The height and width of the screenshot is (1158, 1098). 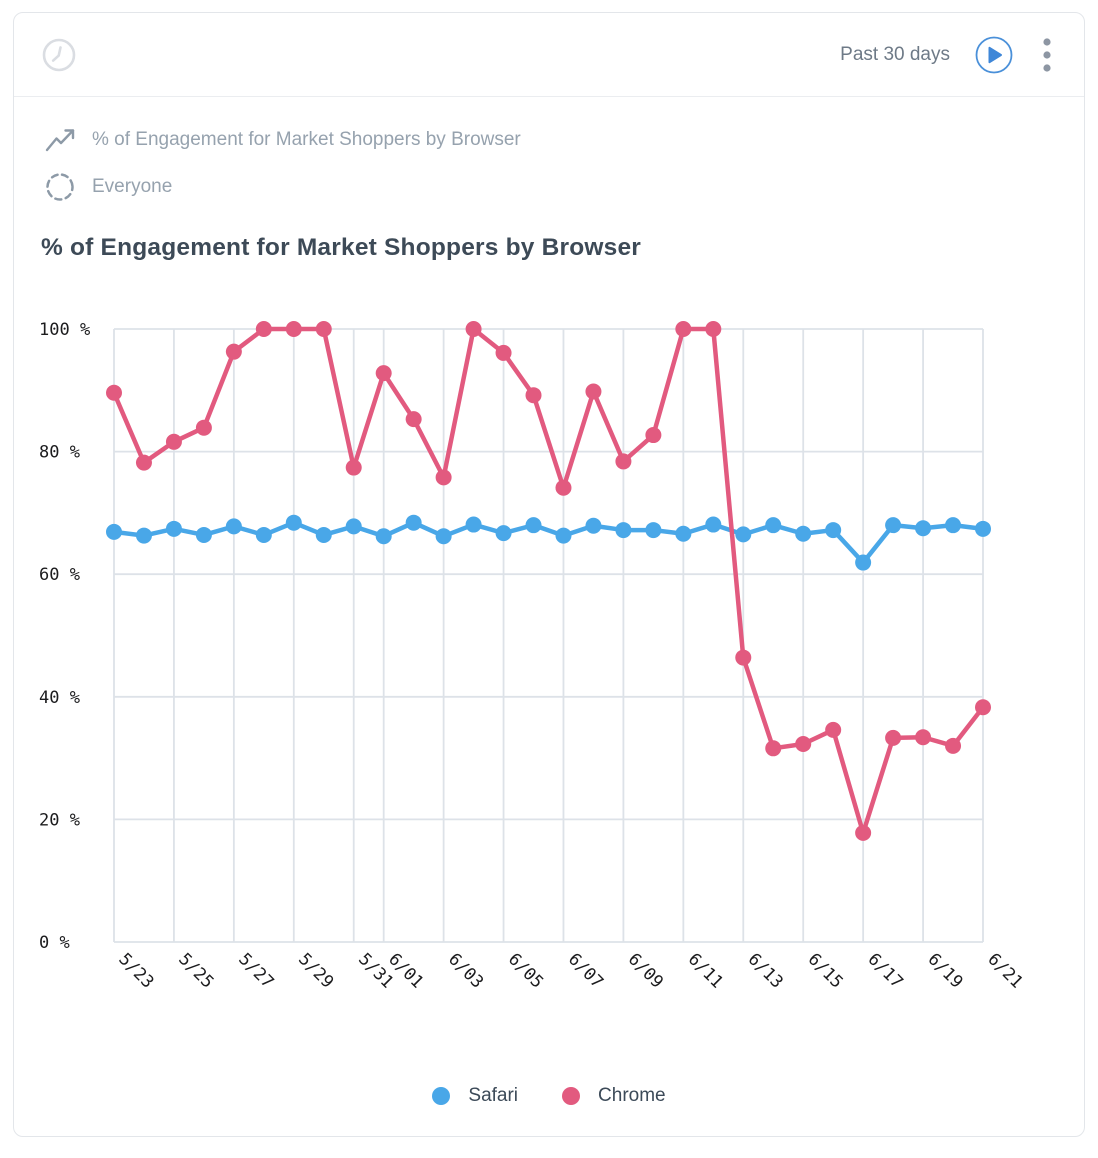 I want to click on chart-legend: Safari Chrome, so click(x=549, y=1096).